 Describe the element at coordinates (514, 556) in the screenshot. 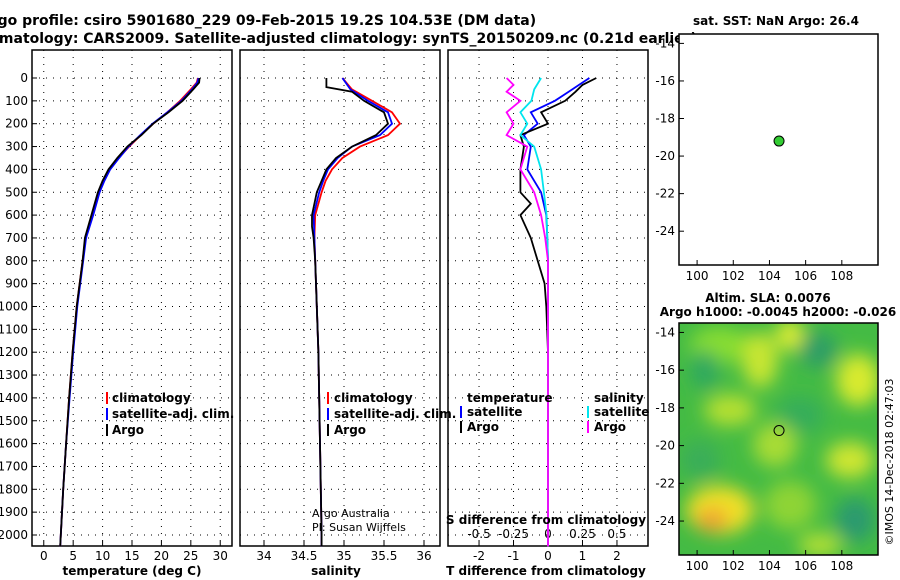

I see `x-tick-label: -1` at that location.